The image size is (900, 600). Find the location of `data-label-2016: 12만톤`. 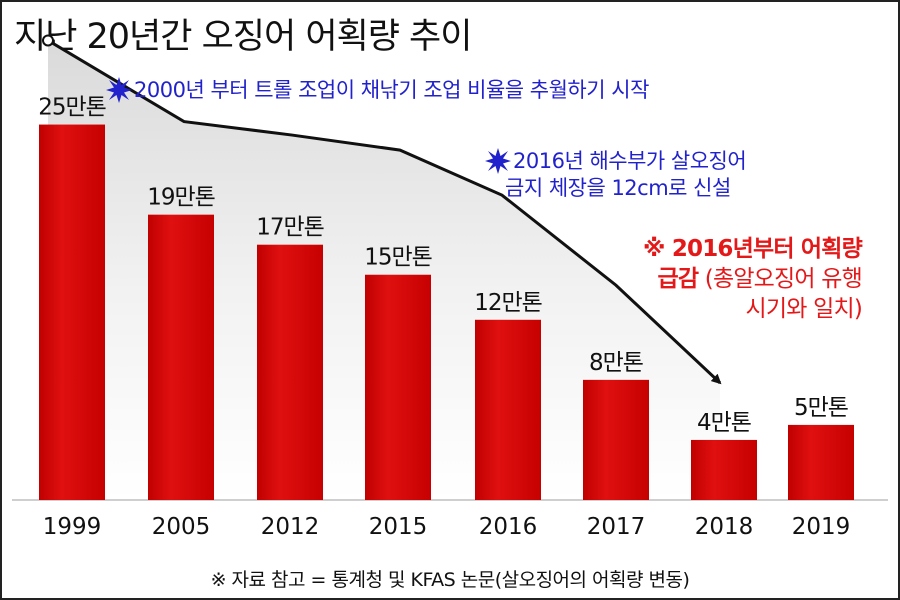

data-label-2016: 12만톤 is located at coordinates (508, 303).